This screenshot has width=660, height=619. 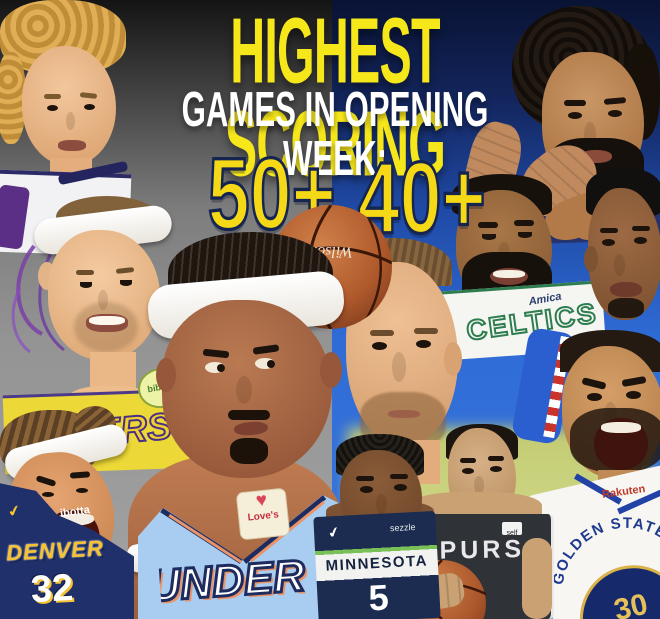 I want to click on wembanyama-right-eye, so click(x=496, y=469).